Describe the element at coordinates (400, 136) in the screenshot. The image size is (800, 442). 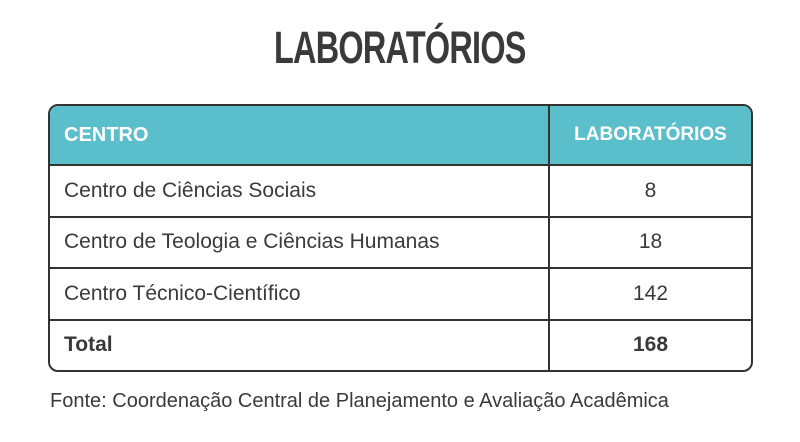
I see `table-header-row: CENTRO LABORATÓRIOS` at that location.